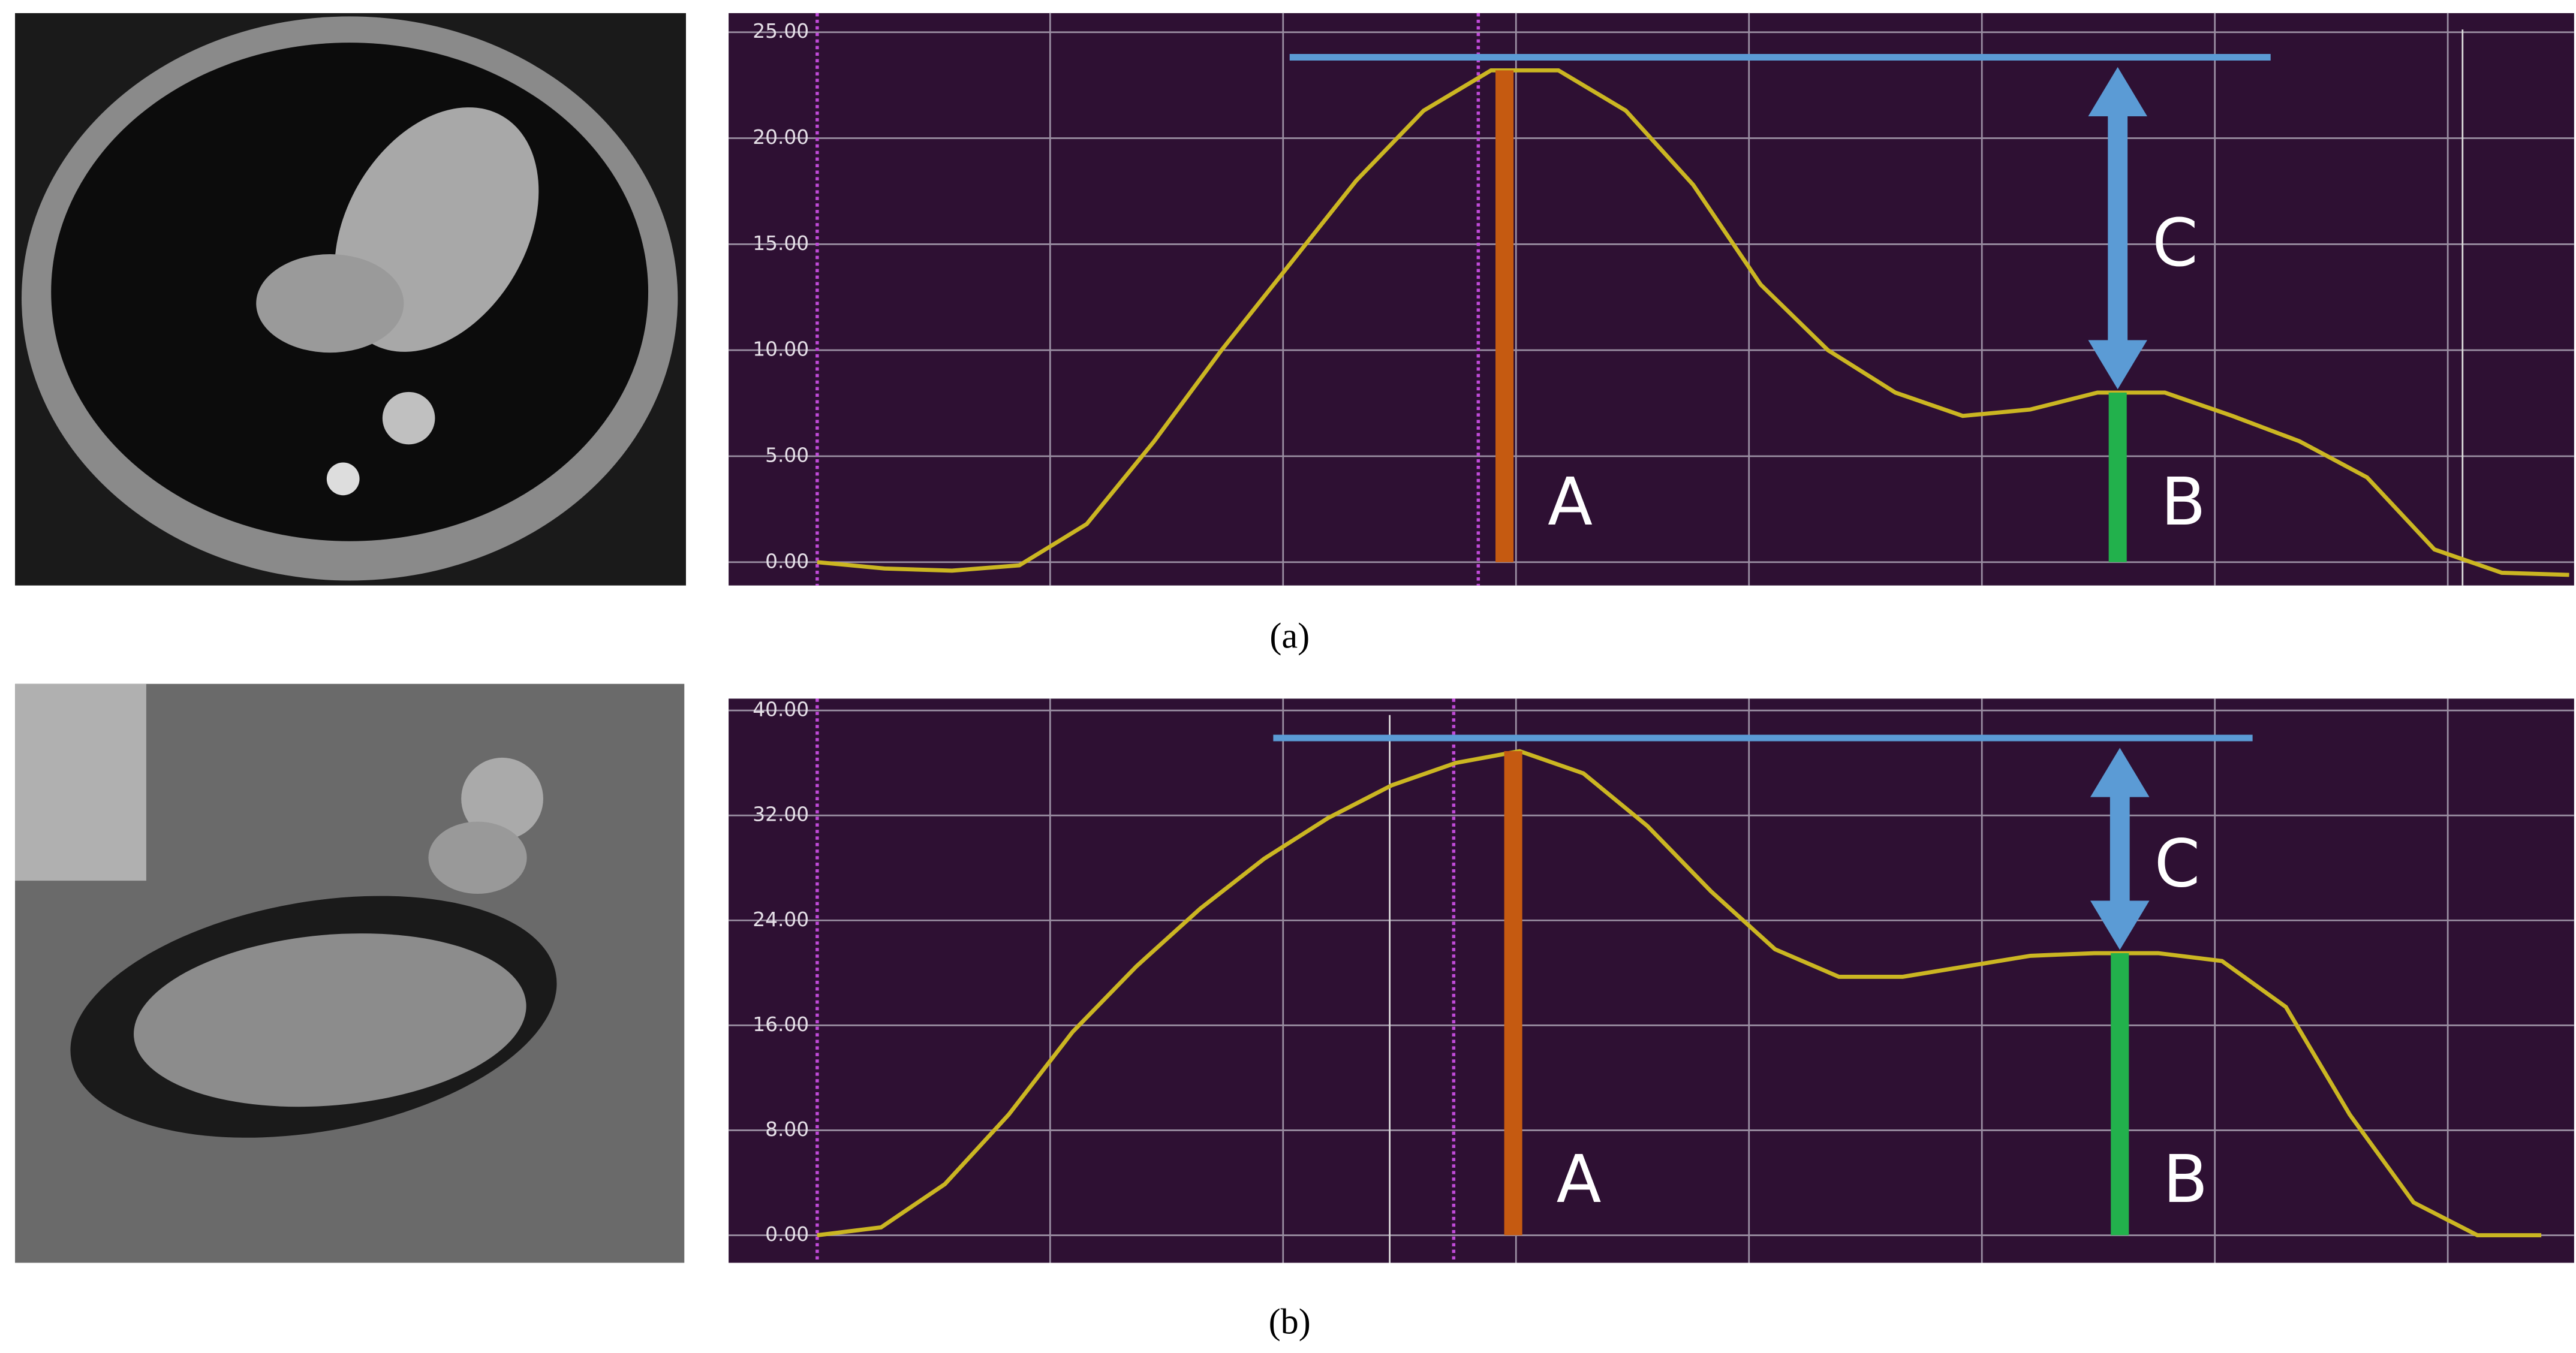 This screenshot has width=2576, height=1353. I want to click on y-tick-label: 24.00, so click(781, 919).